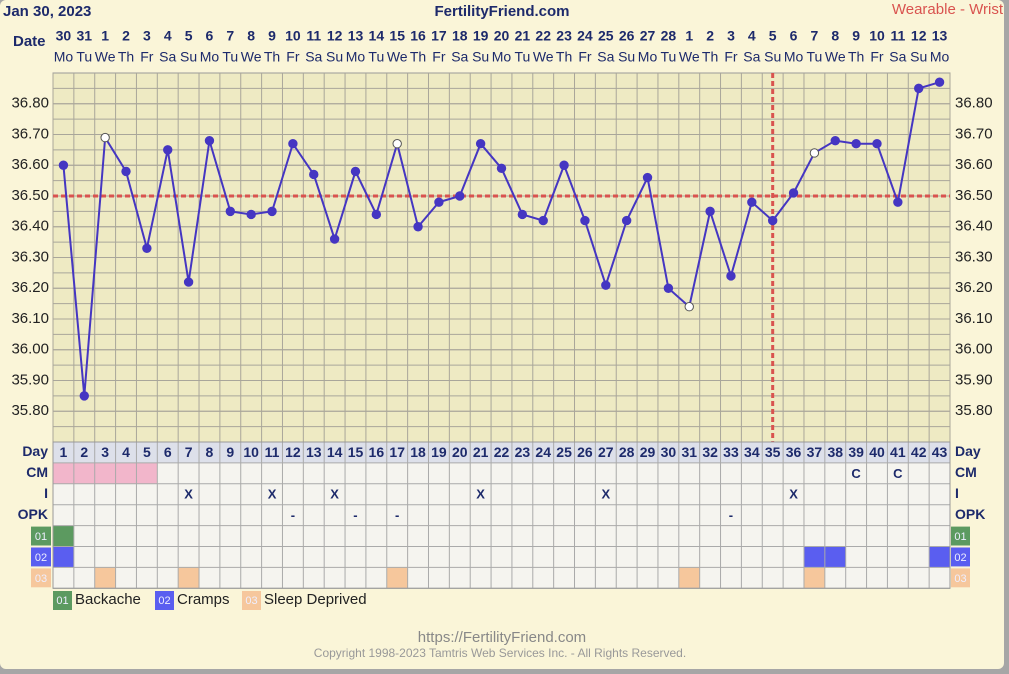 The width and height of the screenshot is (1009, 674). I want to click on date-label: 24, so click(585, 36).